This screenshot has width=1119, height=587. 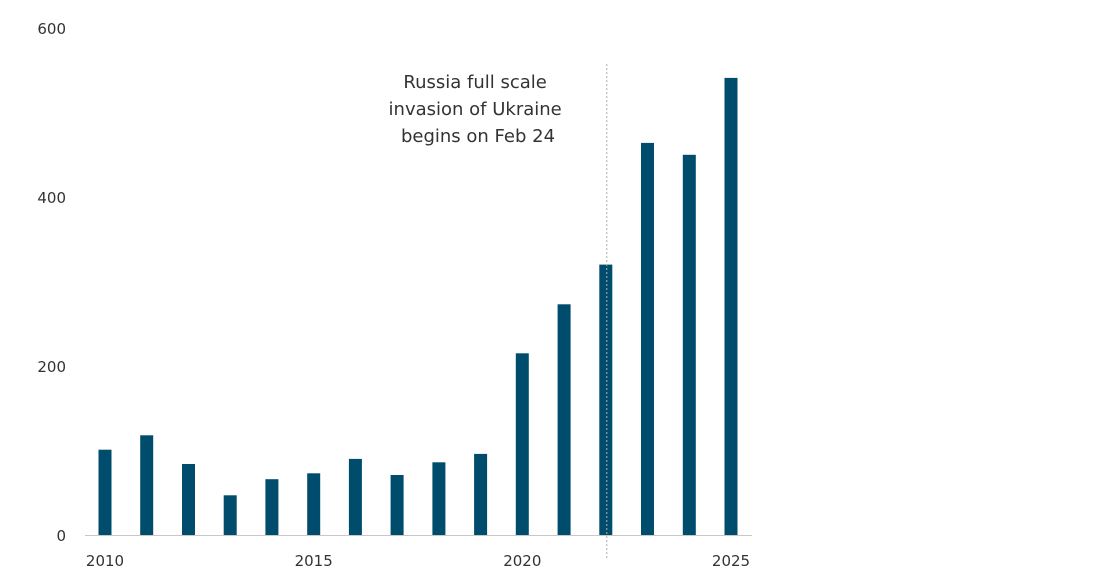 I want to click on bar-2014, so click(x=272, y=507).